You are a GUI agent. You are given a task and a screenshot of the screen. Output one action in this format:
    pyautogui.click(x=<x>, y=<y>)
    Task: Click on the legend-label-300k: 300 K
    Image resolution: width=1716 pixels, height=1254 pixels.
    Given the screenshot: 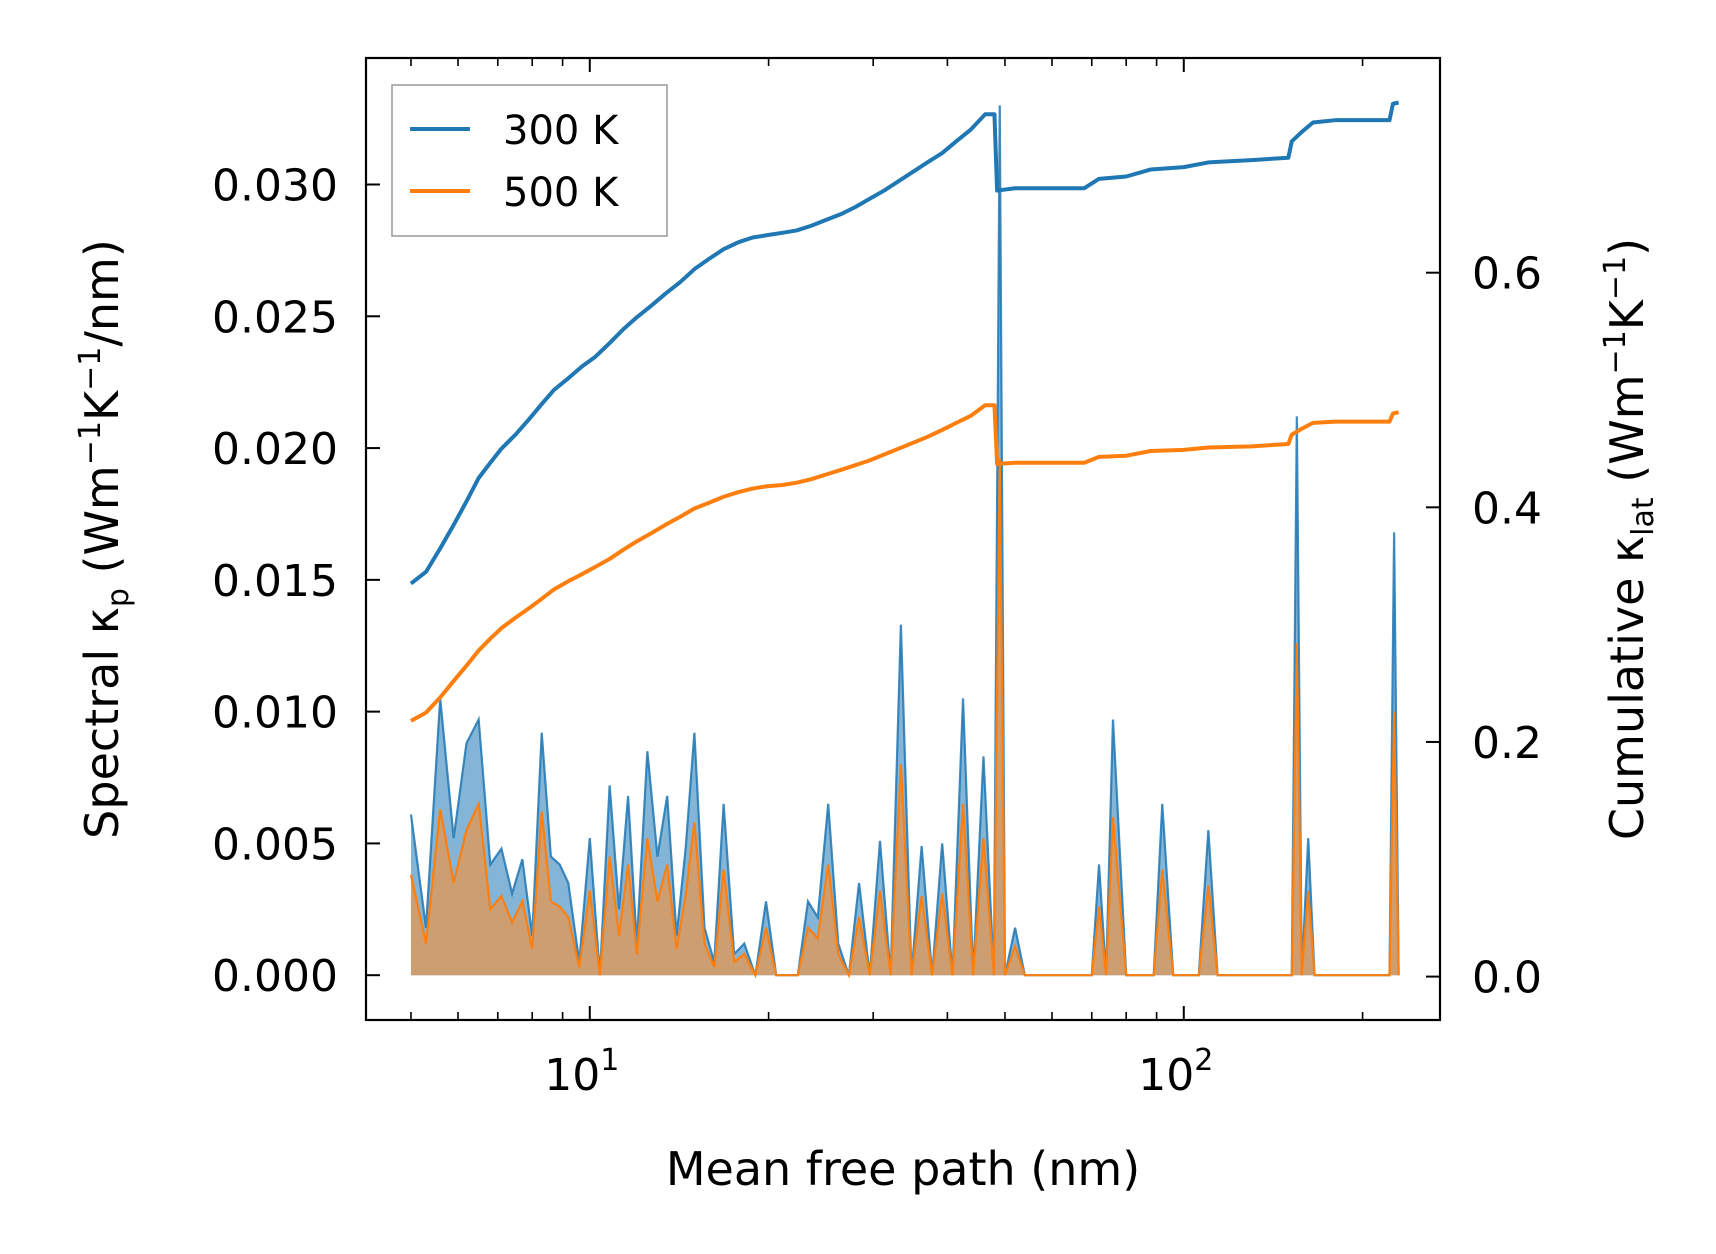 What is the action you would take?
    pyautogui.click(x=561, y=131)
    